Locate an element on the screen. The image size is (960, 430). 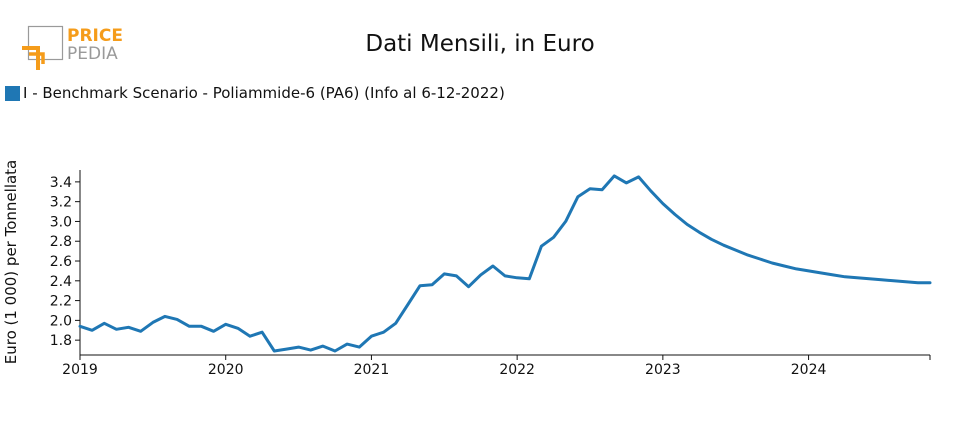
x-tick-label: 2023 is located at coordinates (663, 370).